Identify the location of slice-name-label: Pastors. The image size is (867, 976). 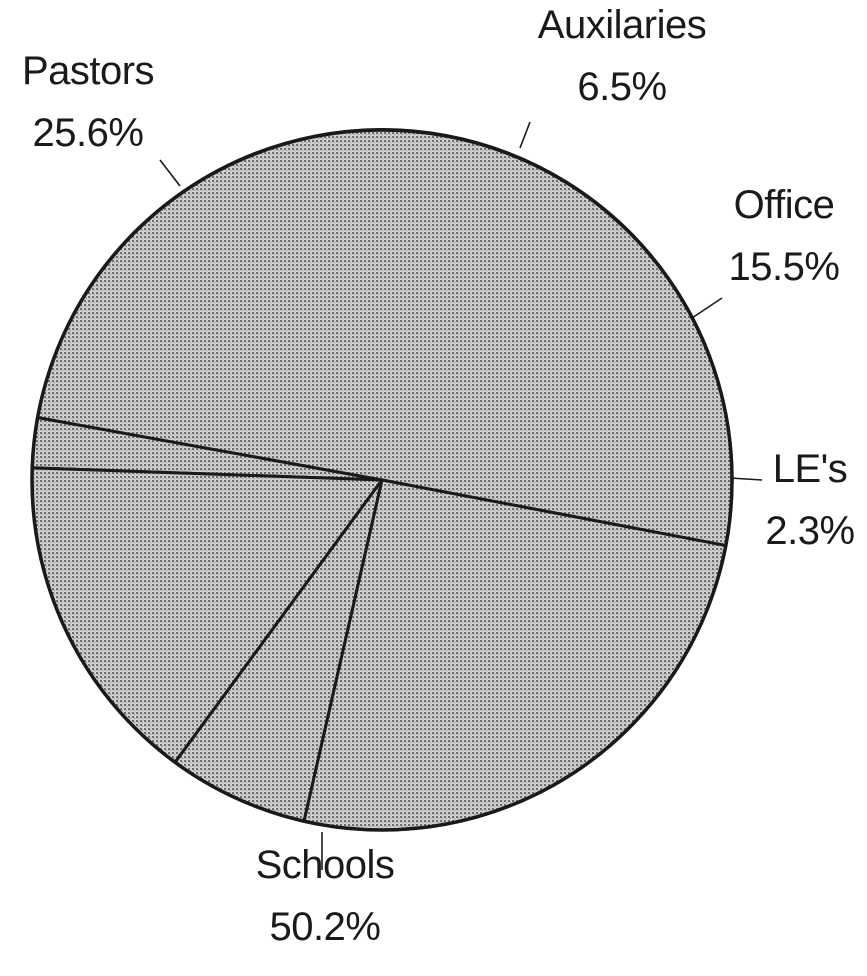
(88, 71).